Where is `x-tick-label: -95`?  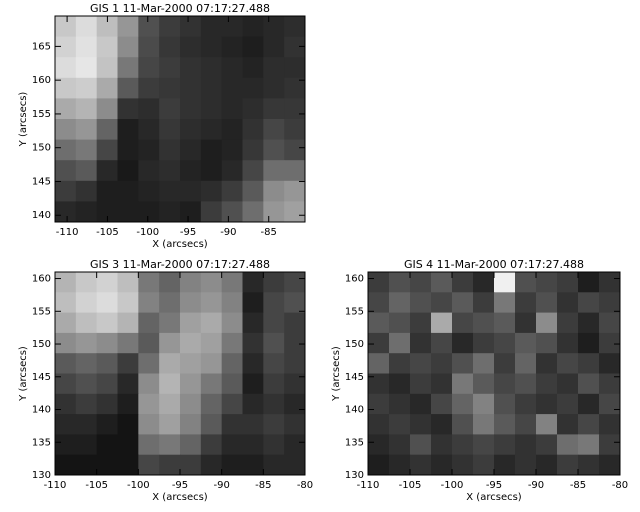 x-tick-label: -95 is located at coordinates (188, 232).